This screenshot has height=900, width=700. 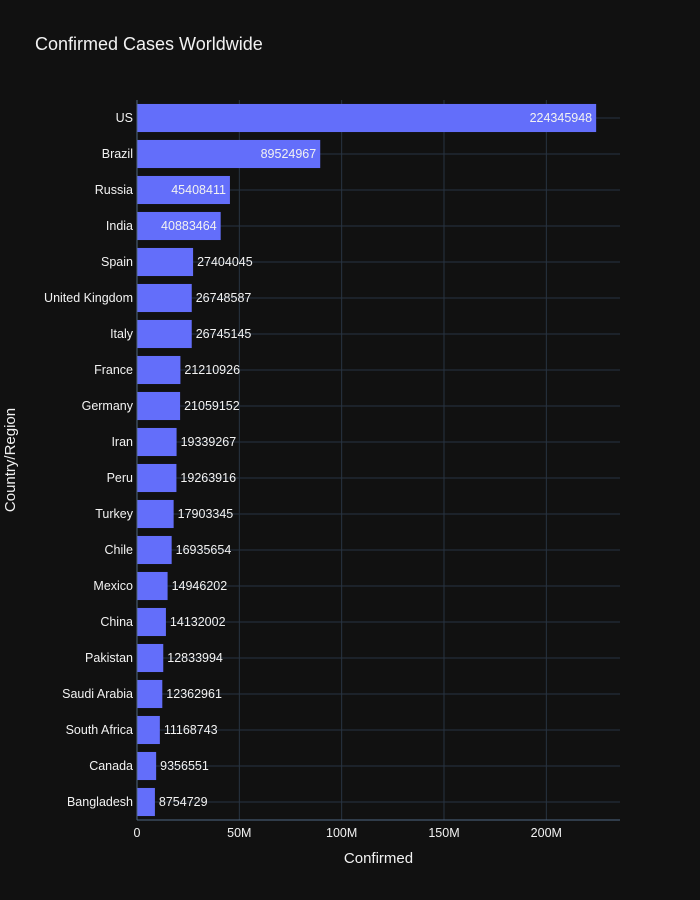 What do you see at coordinates (137, 833) in the screenshot?
I see `x-tick-label: 0` at bounding box center [137, 833].